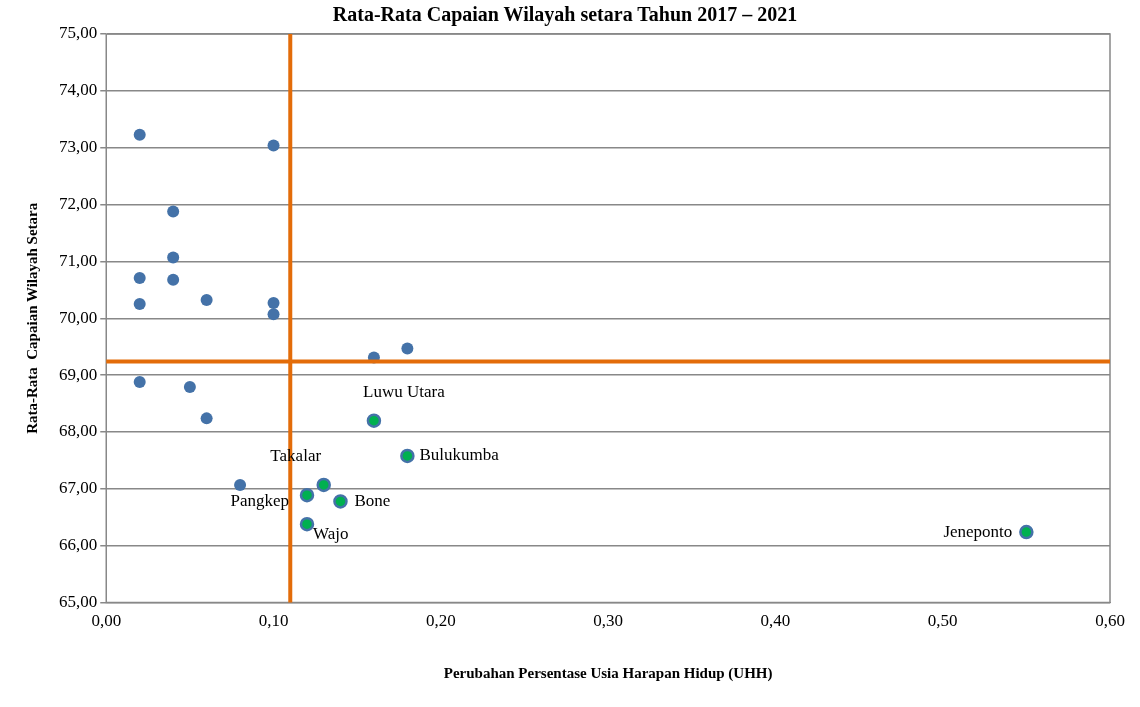 This screenshot has height=707, width=1140. What do you see at coordinates (565, 15) in the screenshot?
I see `chart-title: Rata-Rata Capaian Wilayah setara Tahun 2017 – 2021` at bounding box center [565, 15].